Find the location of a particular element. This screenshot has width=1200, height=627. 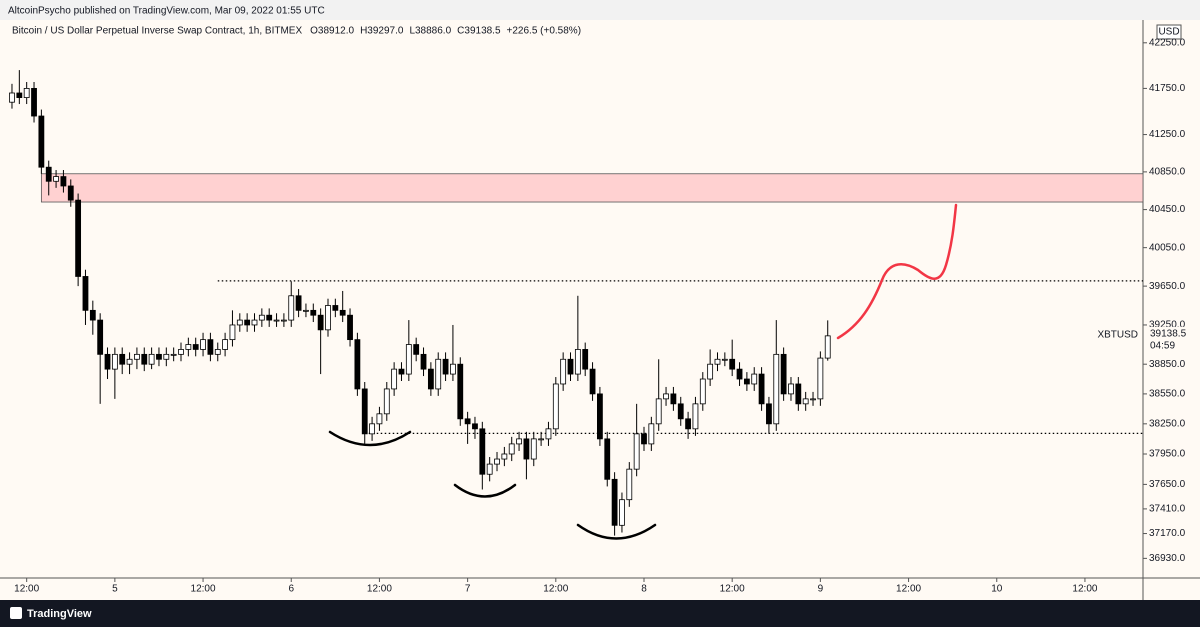

countdown: 04:59 is located at coordinates (1162, 345).